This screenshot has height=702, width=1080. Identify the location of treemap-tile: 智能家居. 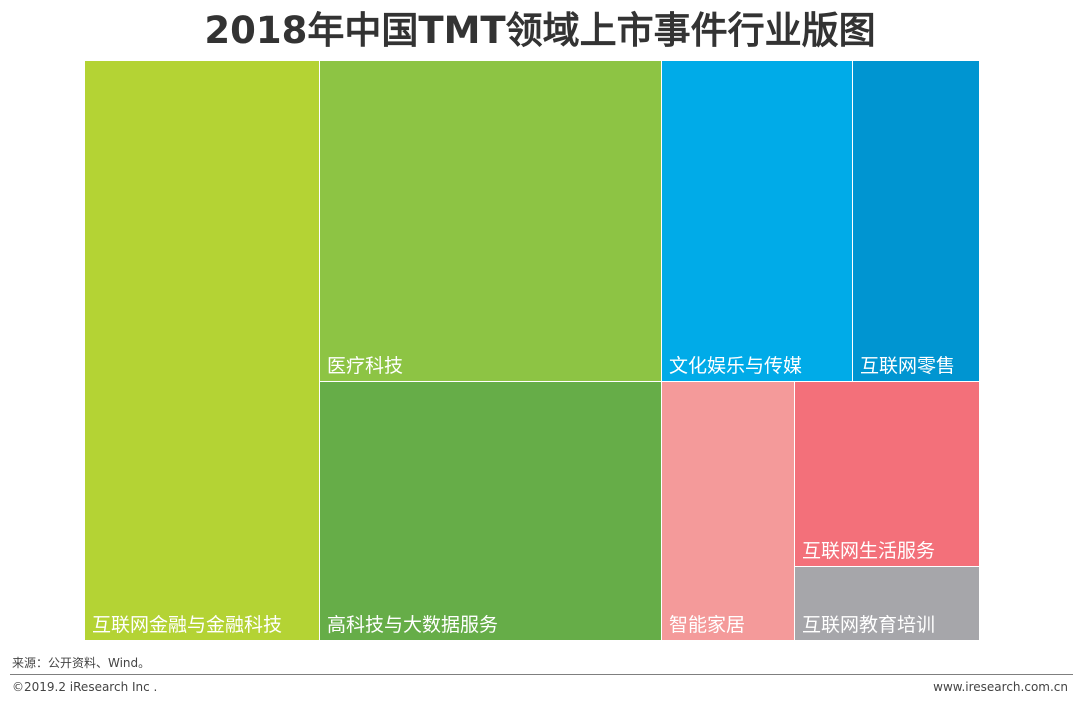
(728, 511).